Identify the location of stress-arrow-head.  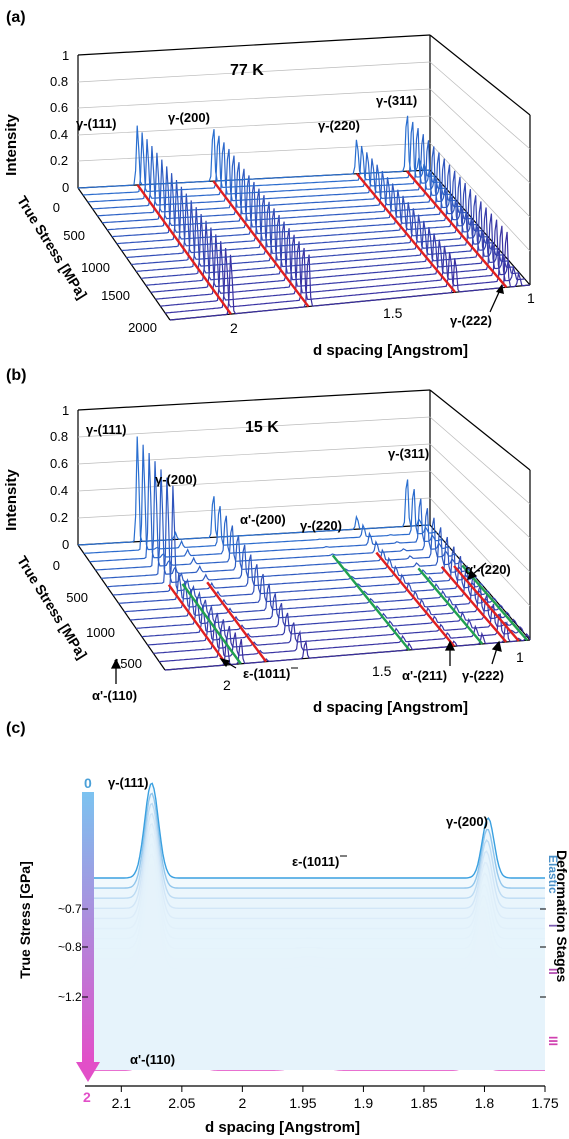
(88, 1072).